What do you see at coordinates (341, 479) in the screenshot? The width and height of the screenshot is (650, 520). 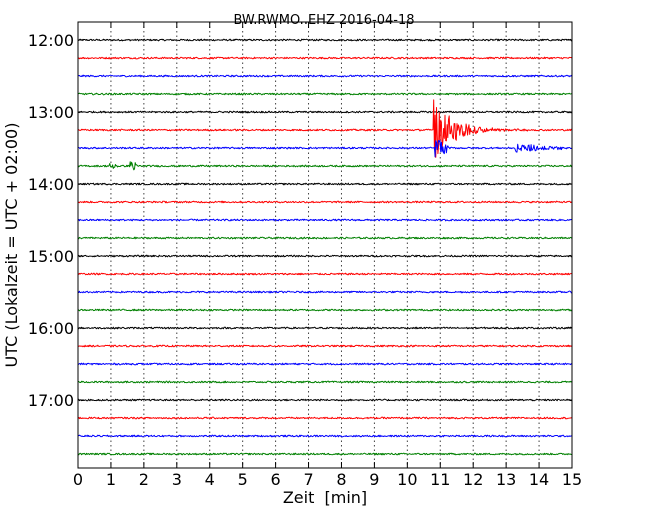 I see `x-tick-label: 8` at bounding box center [341, 479].